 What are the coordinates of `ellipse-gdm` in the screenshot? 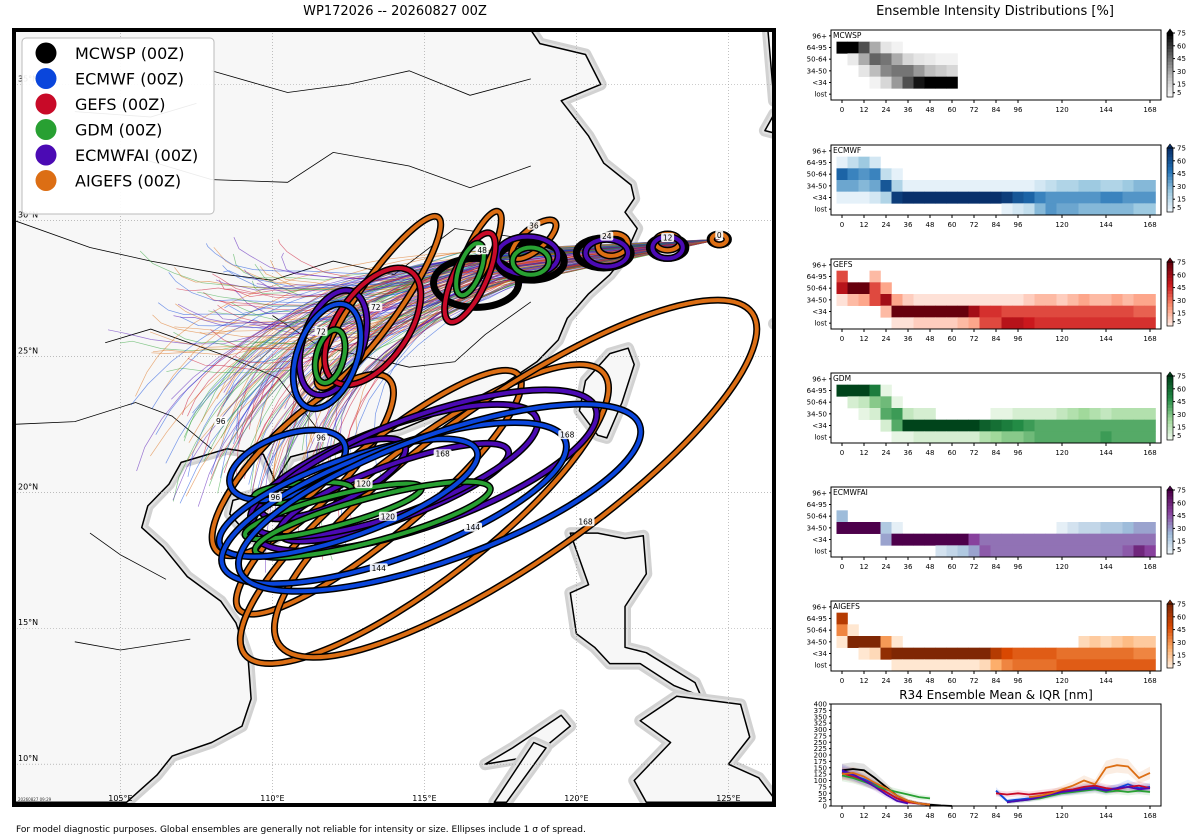 It's located at (330, 356).